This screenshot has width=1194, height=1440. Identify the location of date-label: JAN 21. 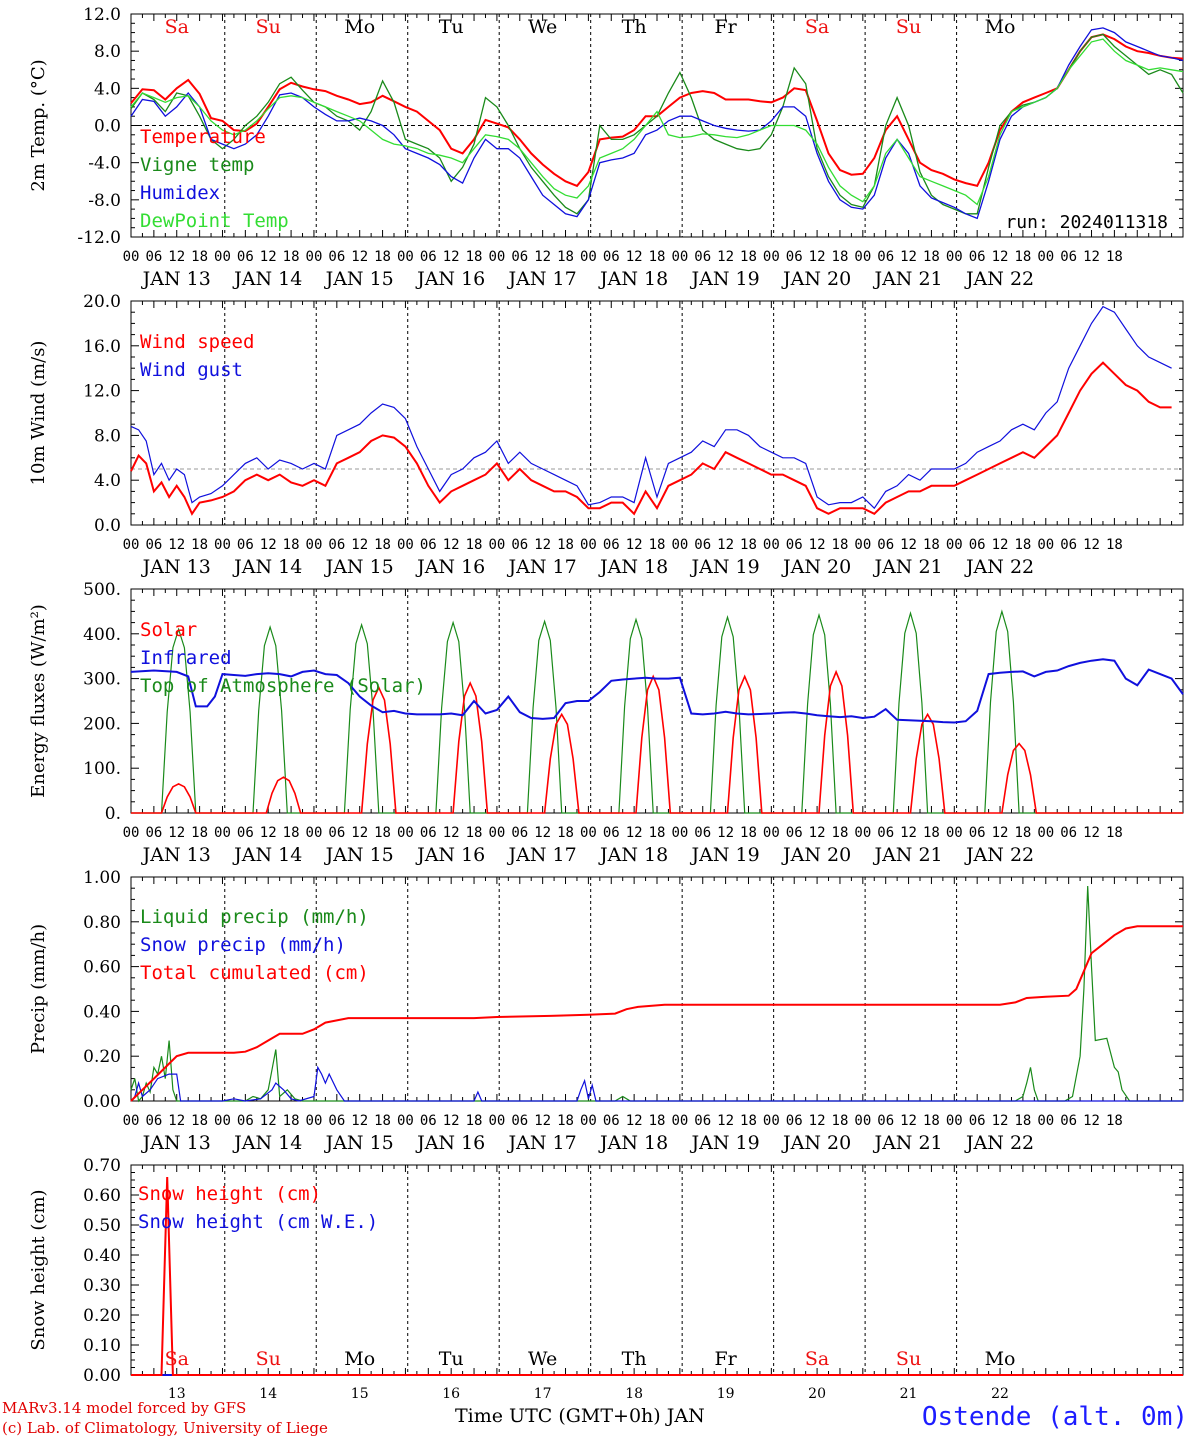
(907, 1143).